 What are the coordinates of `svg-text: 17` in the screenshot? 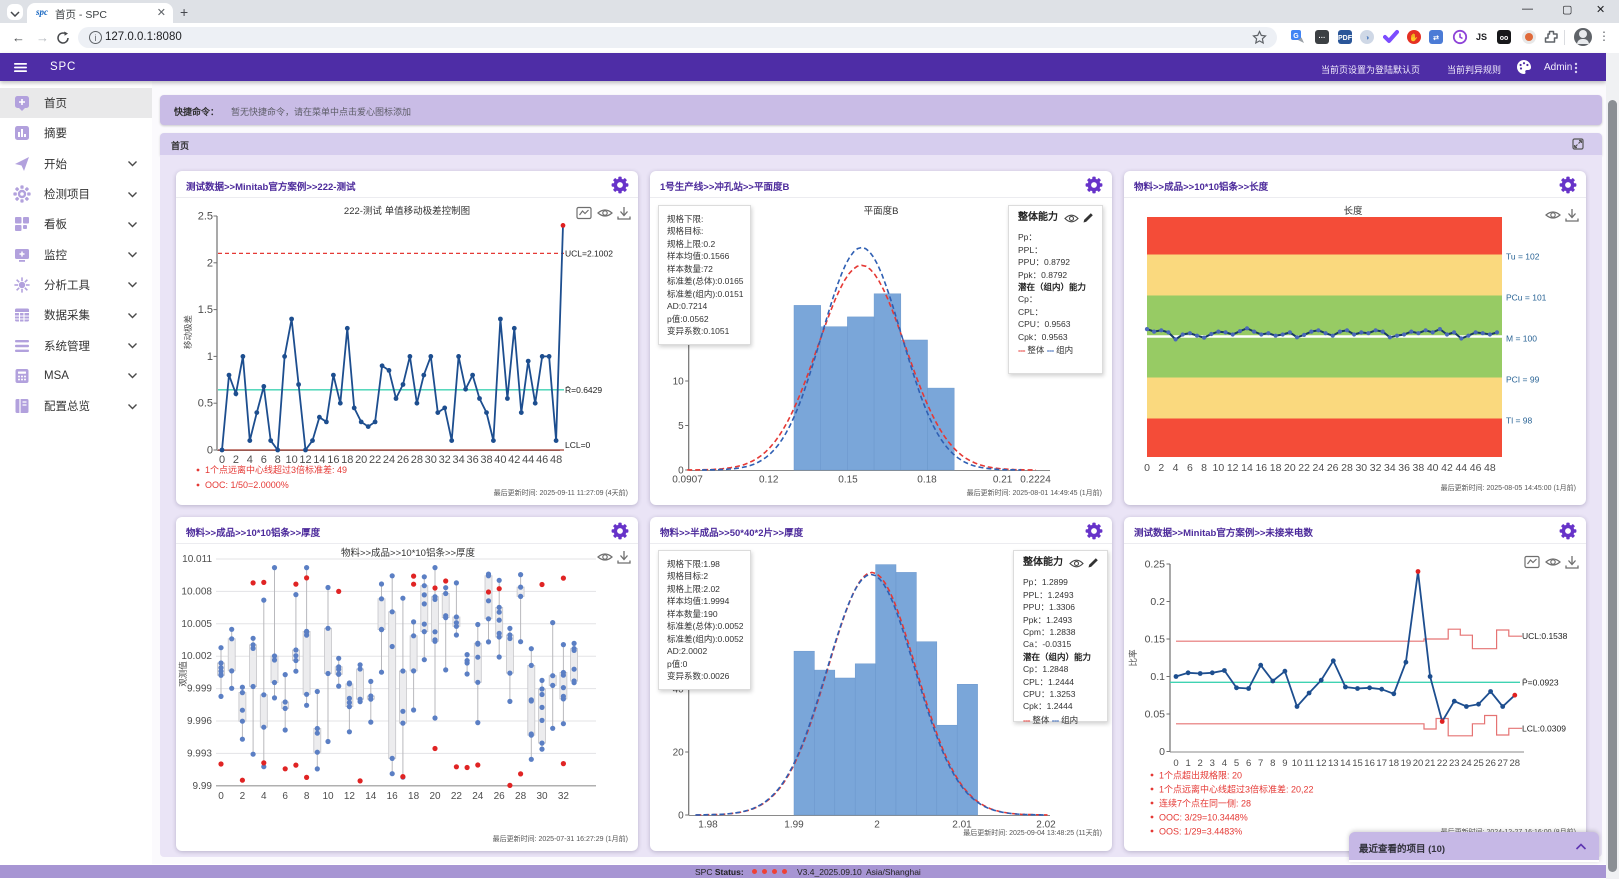 It's located at (1381, 763).